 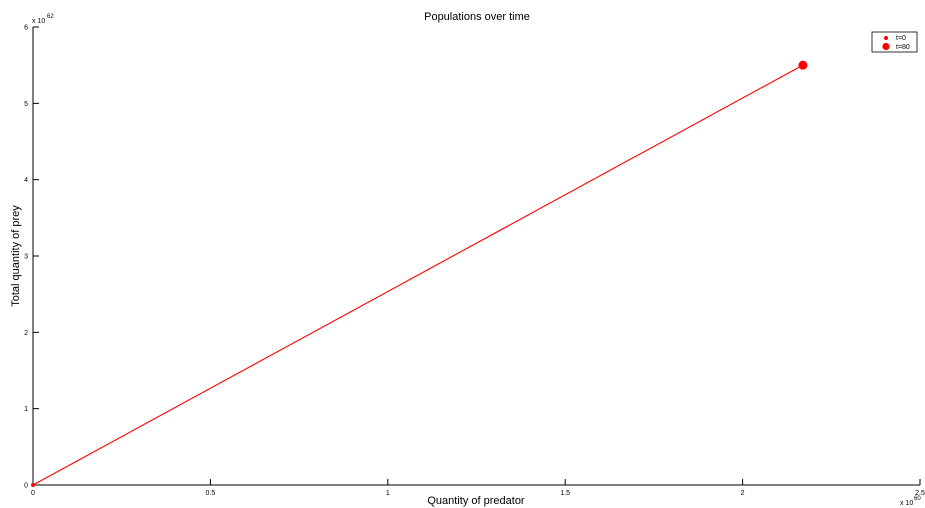 I want to click on x-tick-label: 0.5, so click(x=211, y=493).